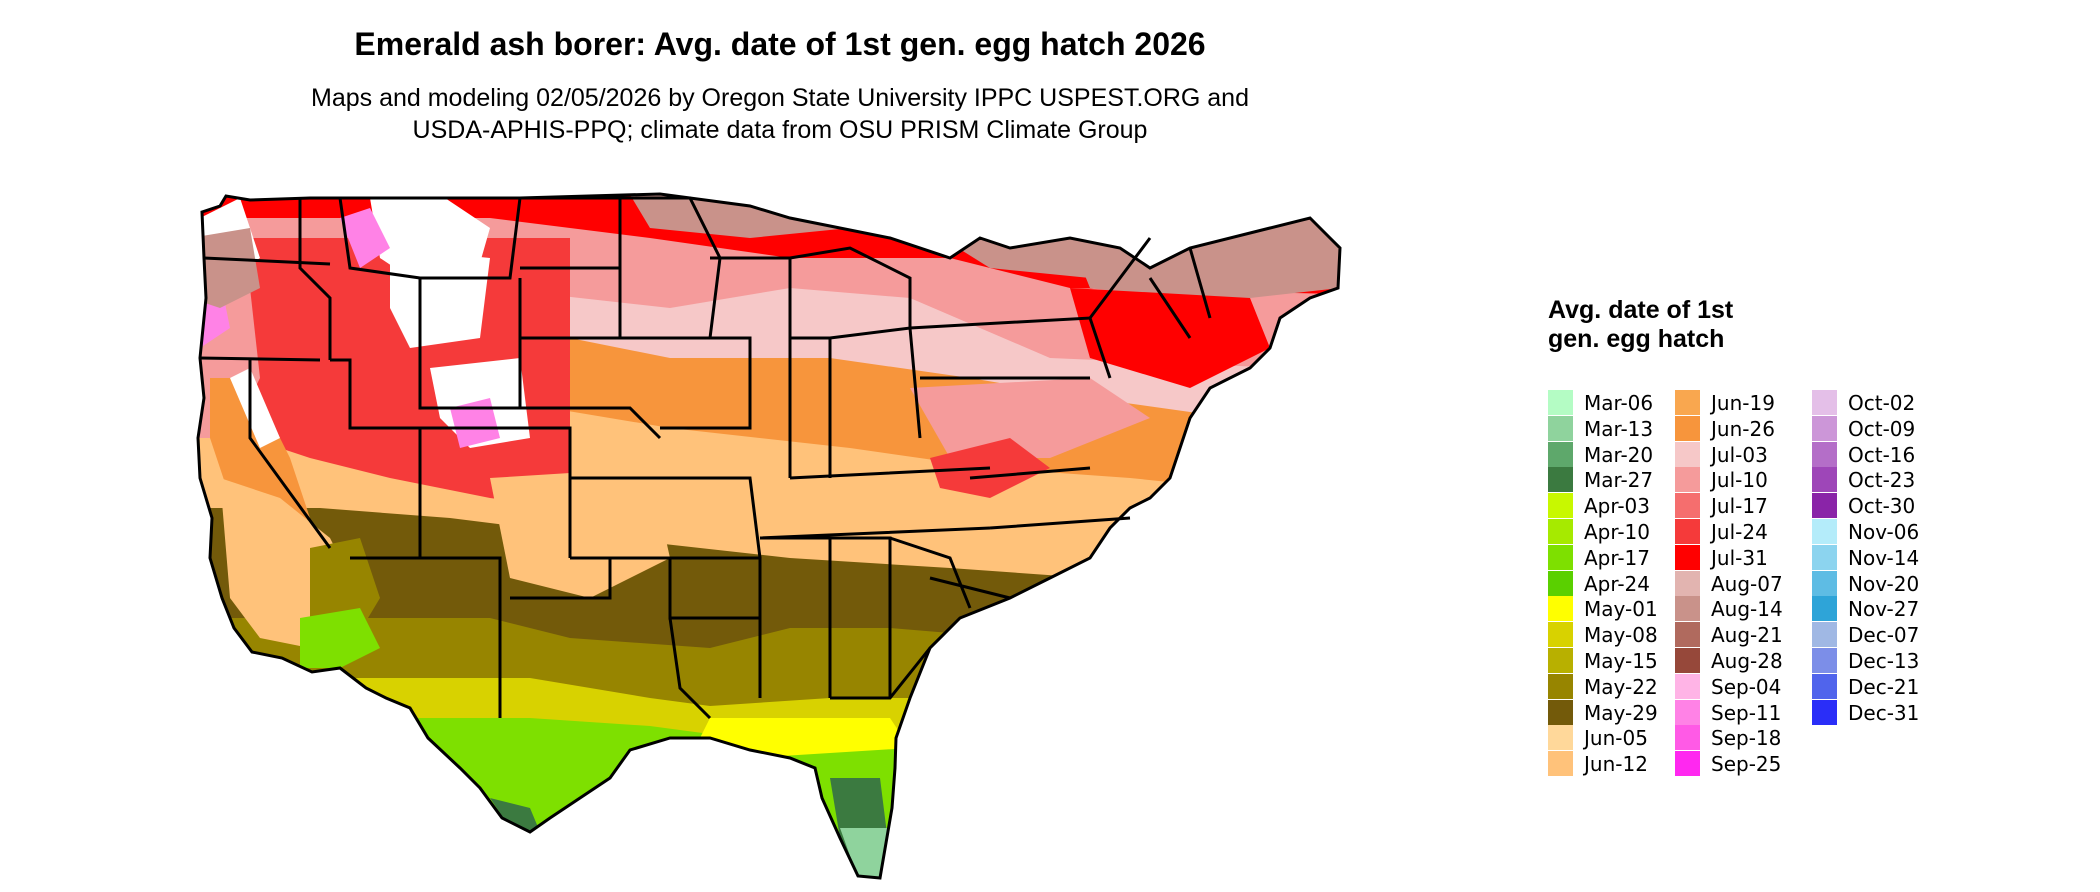 The height and width of the screenshot is (892, 2100). I want to click on border-wa-or, so click(267, 261).